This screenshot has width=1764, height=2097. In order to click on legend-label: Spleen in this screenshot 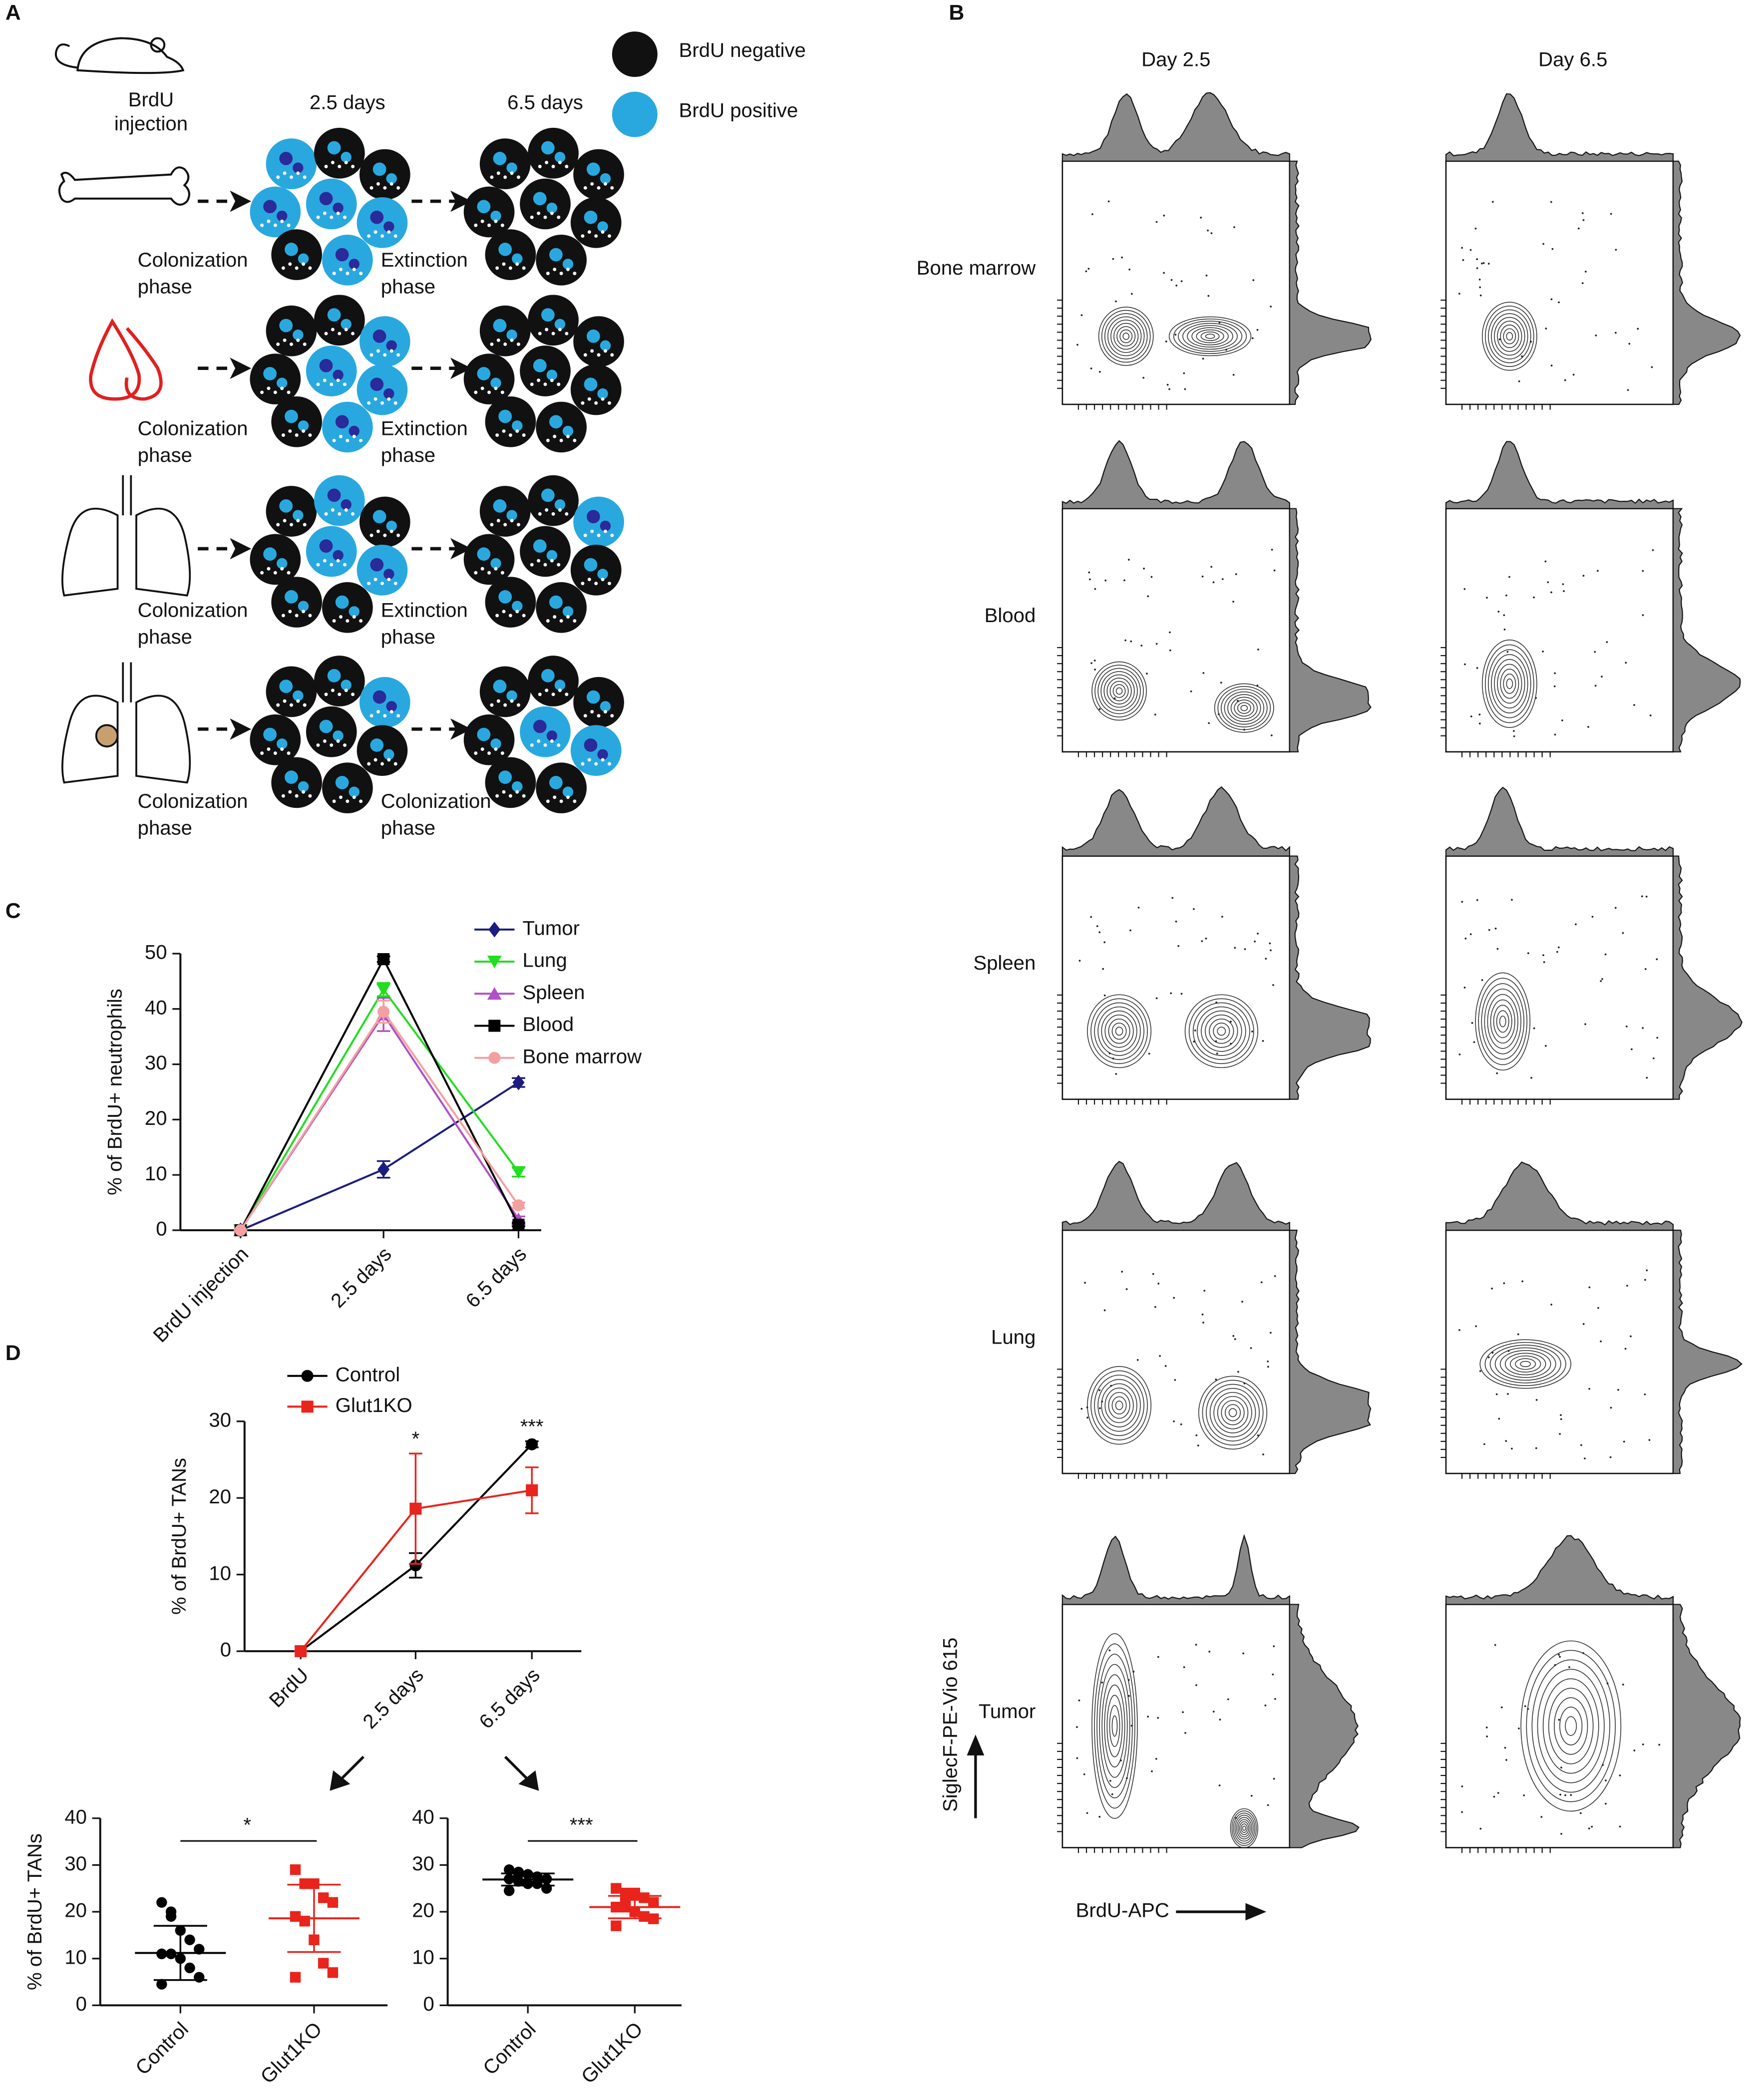, I will do `click(554, 992)`.